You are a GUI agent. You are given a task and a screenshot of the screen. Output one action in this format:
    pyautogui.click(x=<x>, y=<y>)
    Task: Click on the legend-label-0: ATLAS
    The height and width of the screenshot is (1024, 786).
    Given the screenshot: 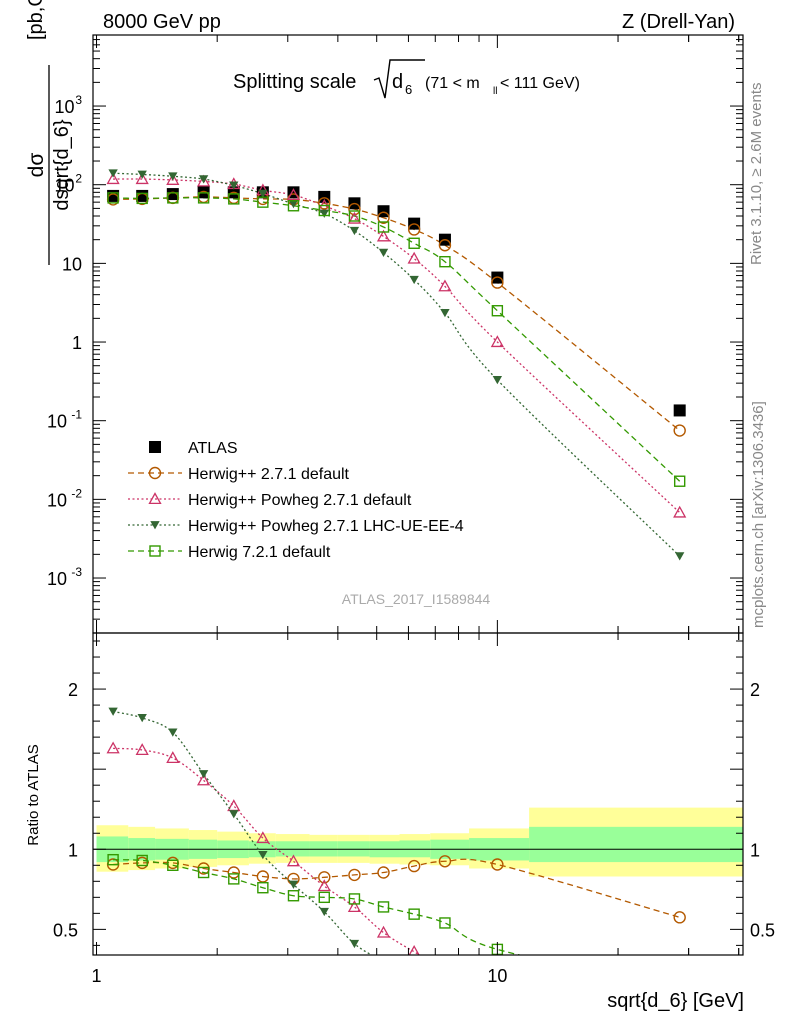 What is the action you would take?
    pyautogui.click(x=213, y=448)
    